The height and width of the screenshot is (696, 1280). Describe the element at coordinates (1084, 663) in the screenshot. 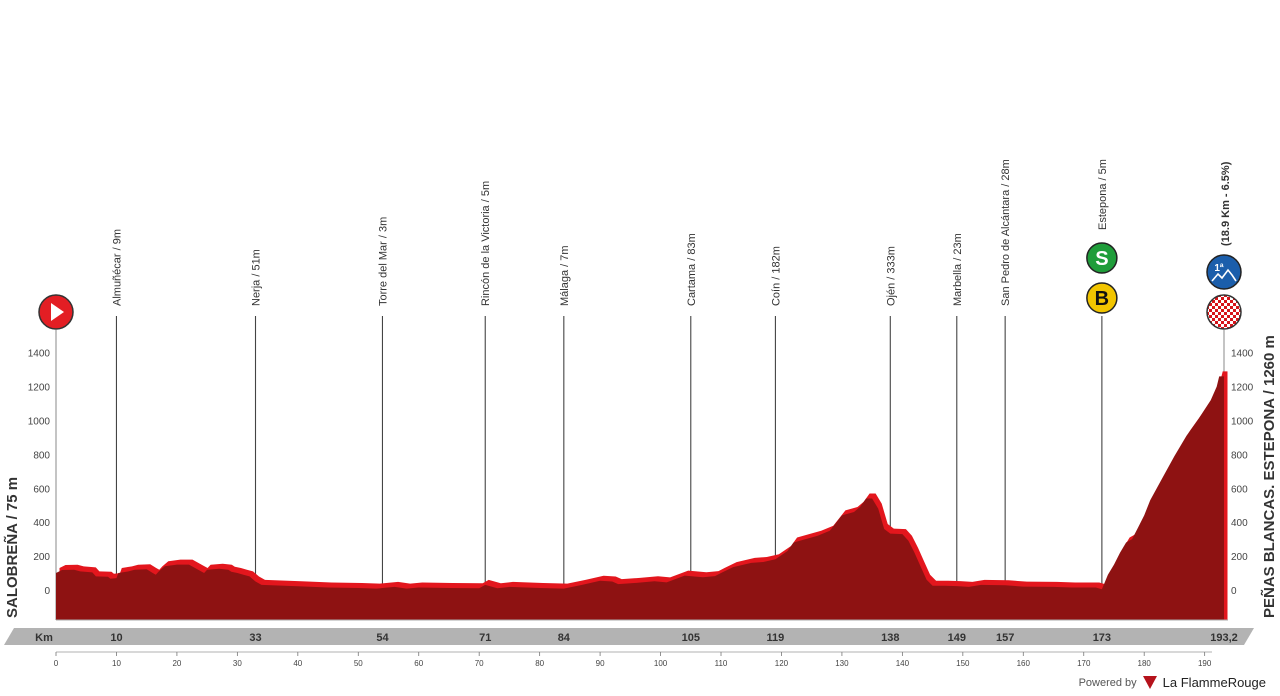

I see `x-minor-label-170: 170` at that location.